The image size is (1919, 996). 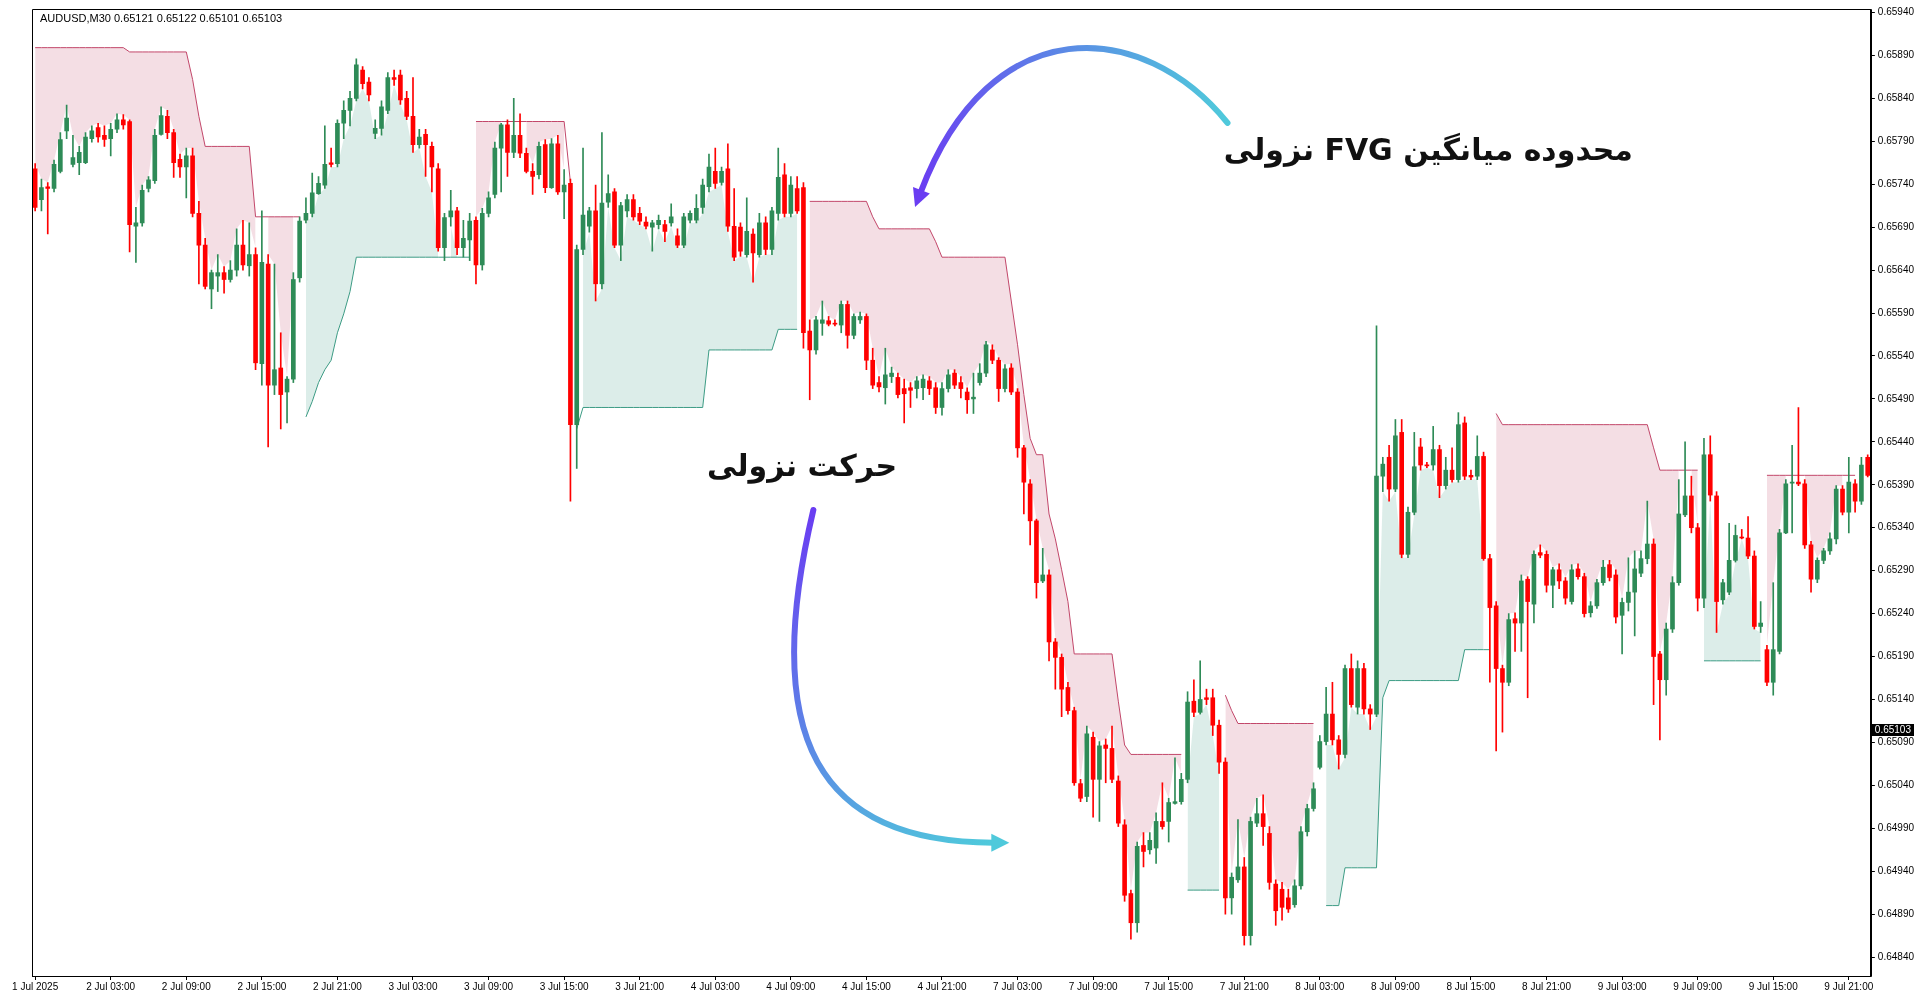 What do you see at coordinates (1896, 312) in the screenshot?
I see `y-tick-label: 0.65590` at bounding box center [1896, 312].